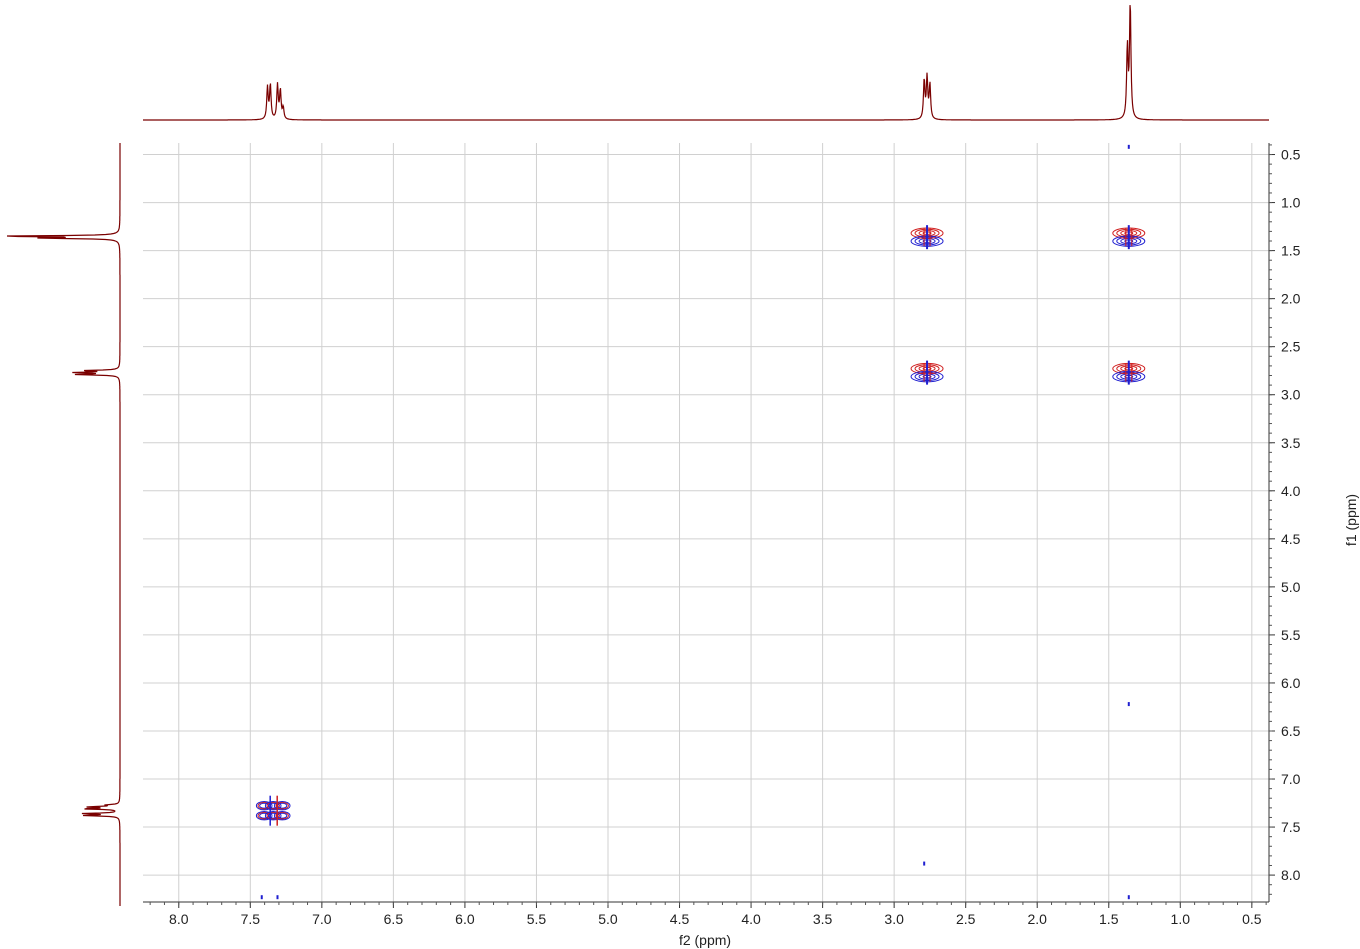 The height and width of the screenshot is (949, 1360). I want to click on x-tick-label: 6.0, so click(465, 919).